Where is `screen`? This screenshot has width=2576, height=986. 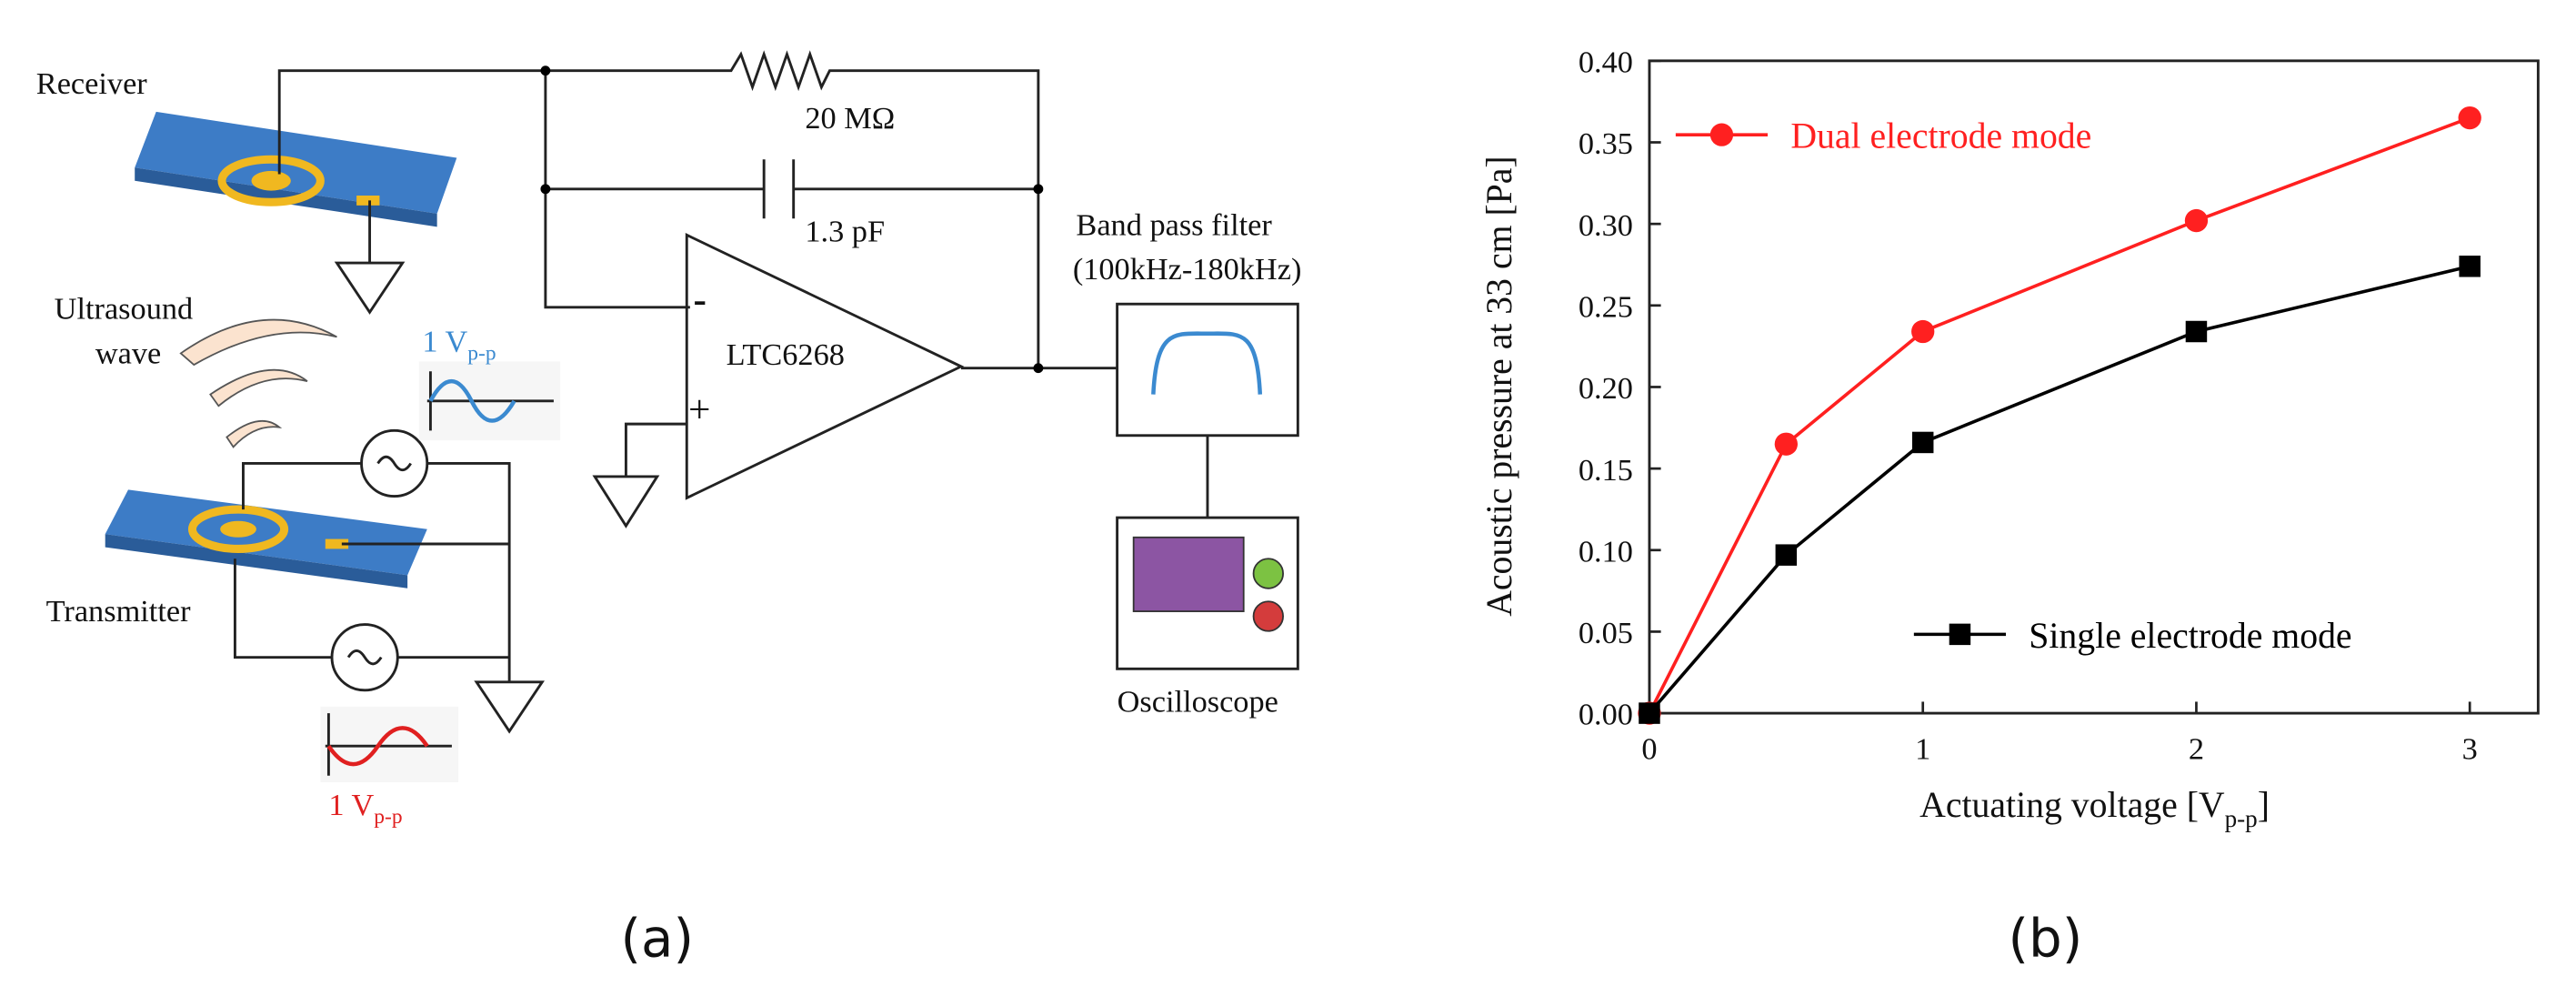 screen is located at coordinates (1188, 574).